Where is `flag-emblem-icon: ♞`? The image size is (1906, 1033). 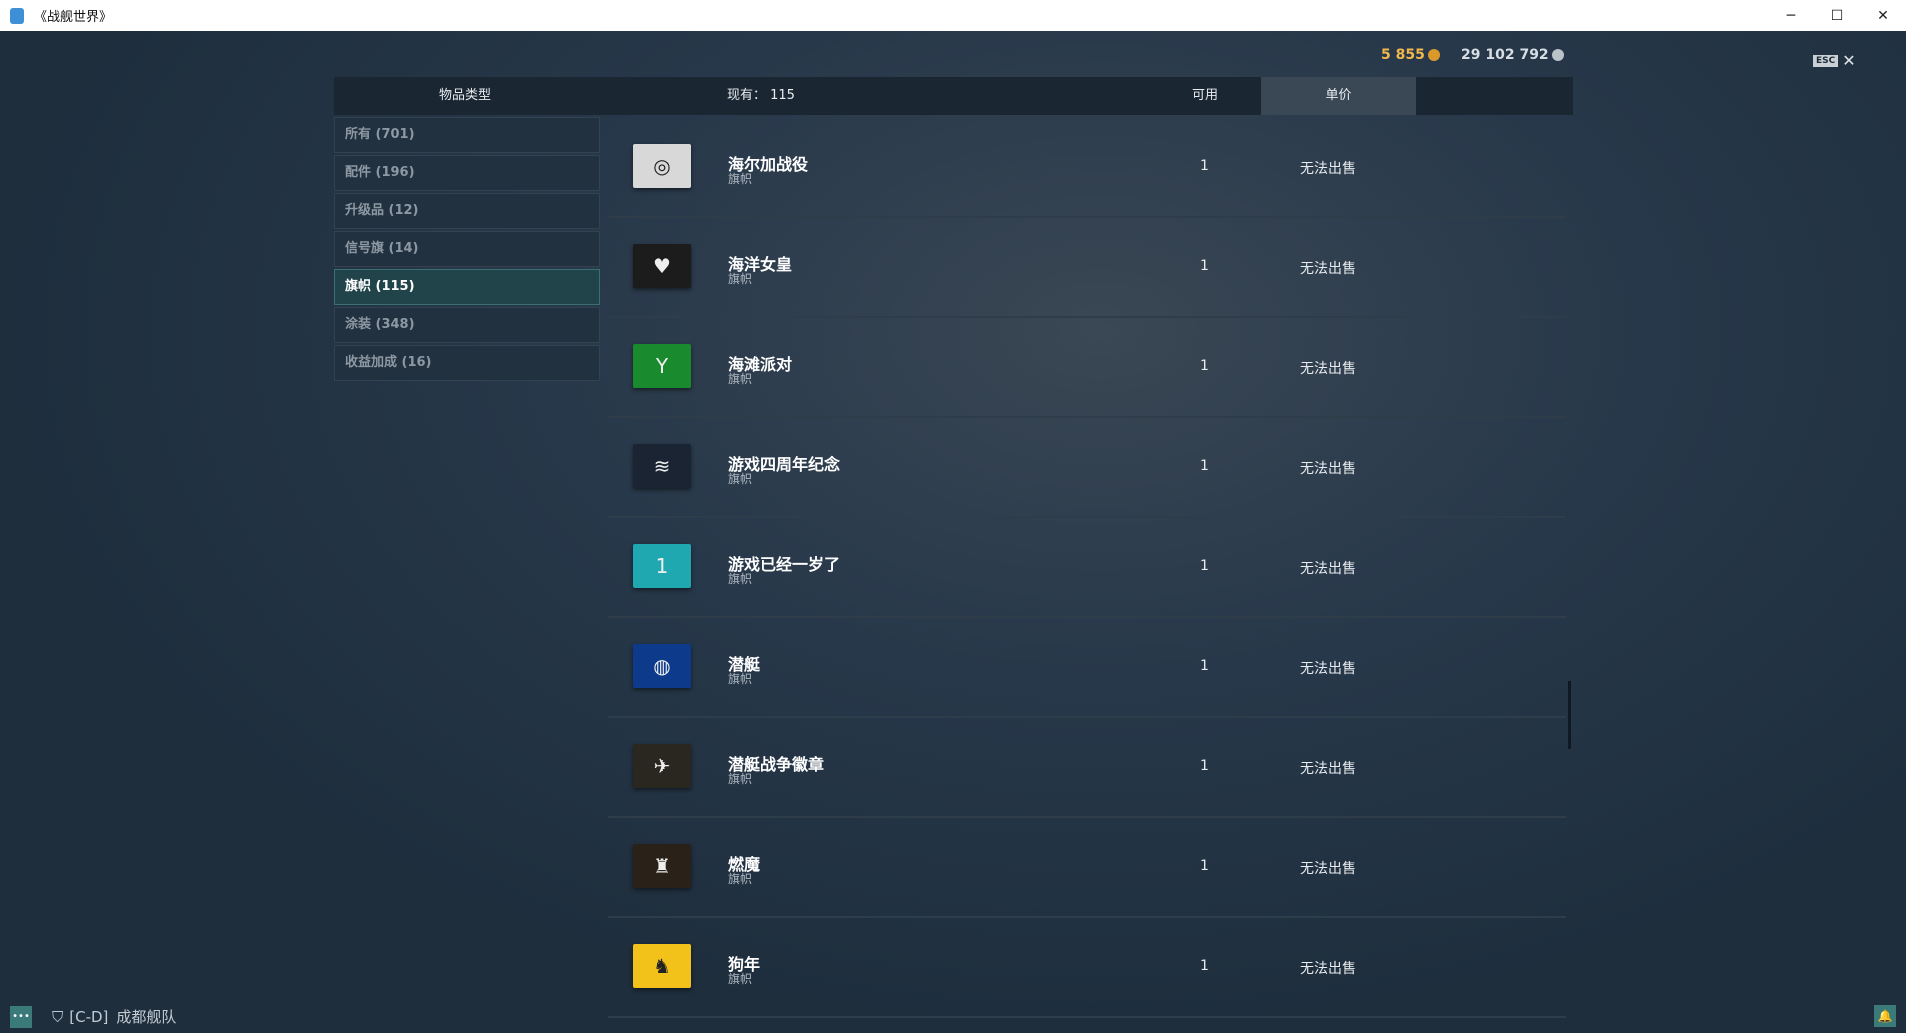
flag-emblem-icon: ♞ is located at coordinates (662, 966).